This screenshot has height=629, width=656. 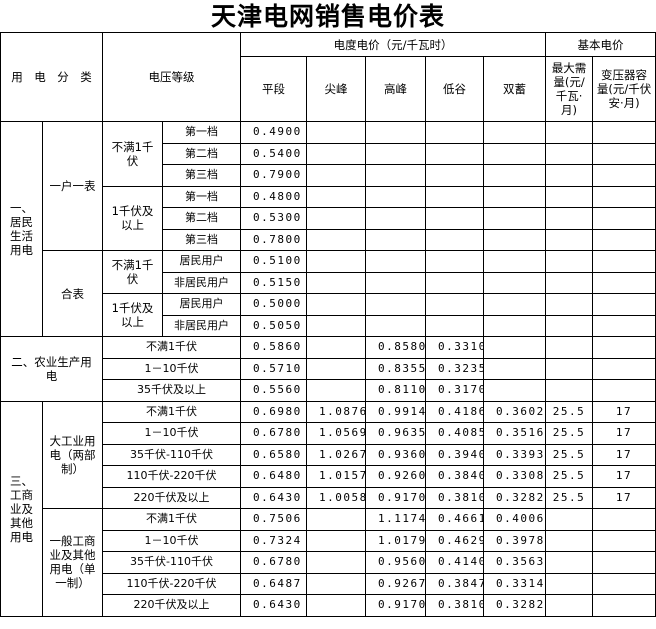 I want to click on price-cell: 0.6780, so click(x=273, y=562).